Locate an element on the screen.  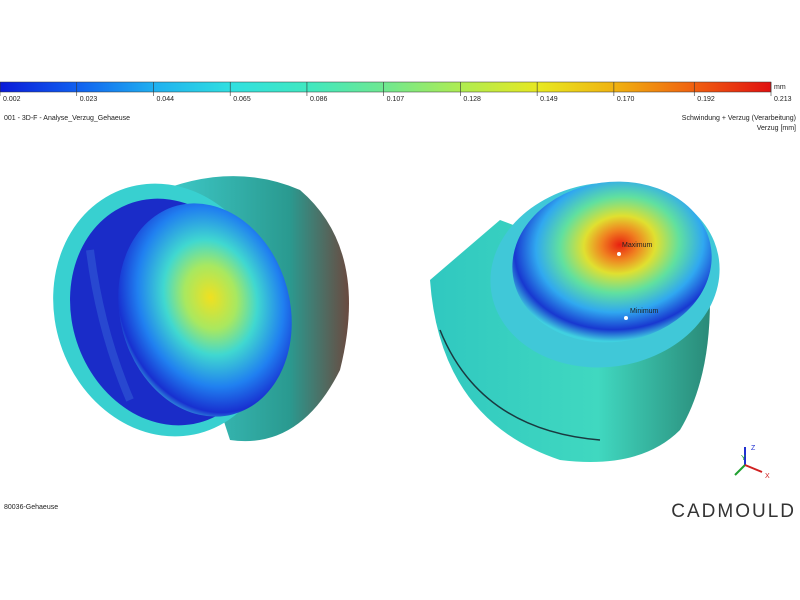
max-label: Maximum is located at coordinates (637, 245).